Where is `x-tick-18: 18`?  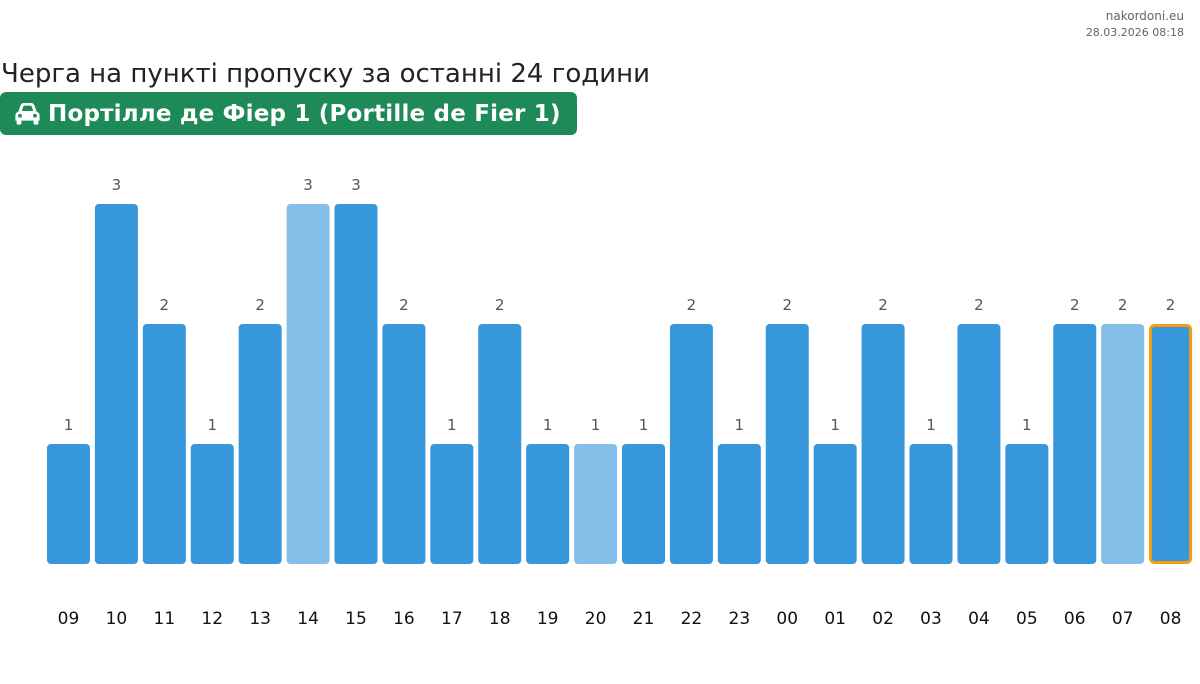
x-tick-18: 18 is located at coordinates (500, 619).